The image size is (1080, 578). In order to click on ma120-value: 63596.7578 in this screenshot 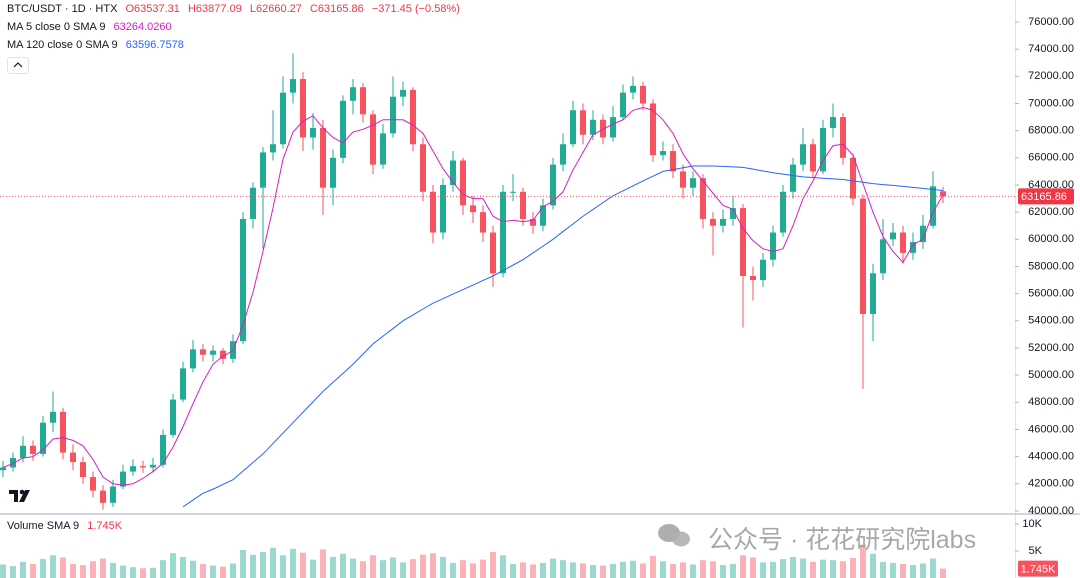, I will do `click(154, 45)`.